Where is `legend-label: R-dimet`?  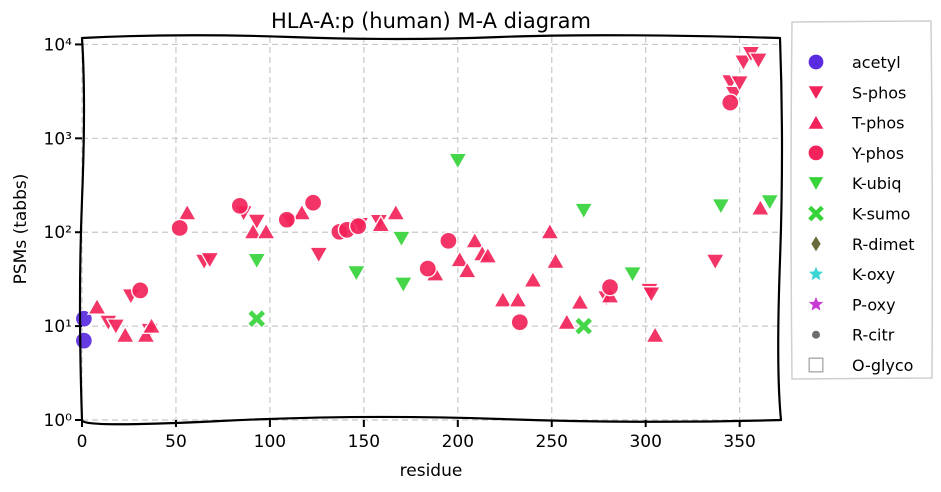 legend-label: R-dimet is located at coordinates (883, 244).